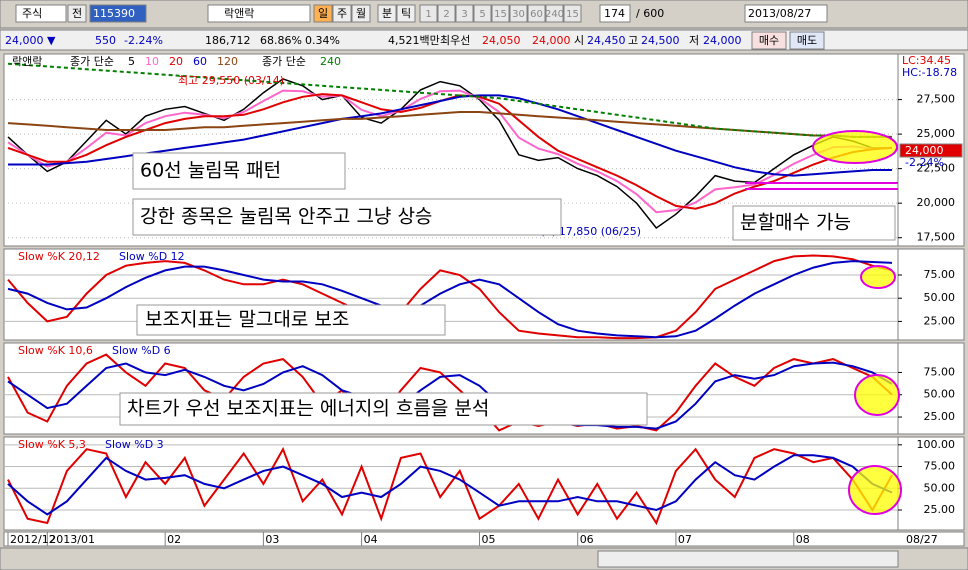 The width and height of the screenshot is (968, 570). I want to click on name-box, so click(259, 13).